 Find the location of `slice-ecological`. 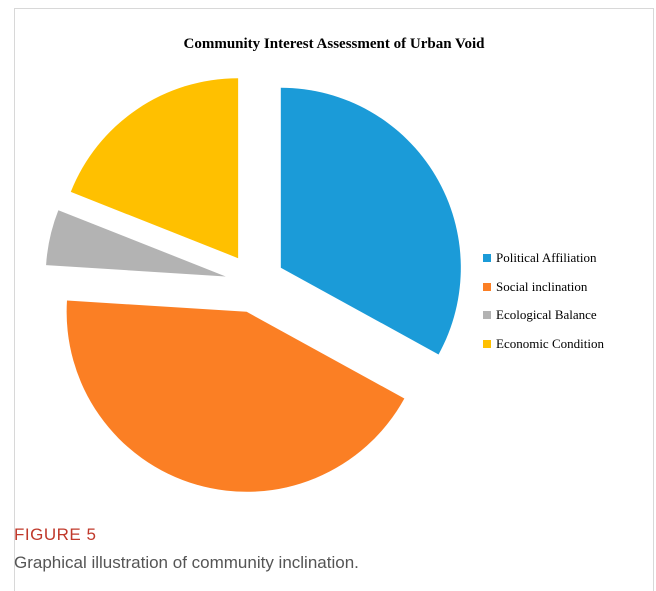

slice-ecological is located at coordinates (136, 243).